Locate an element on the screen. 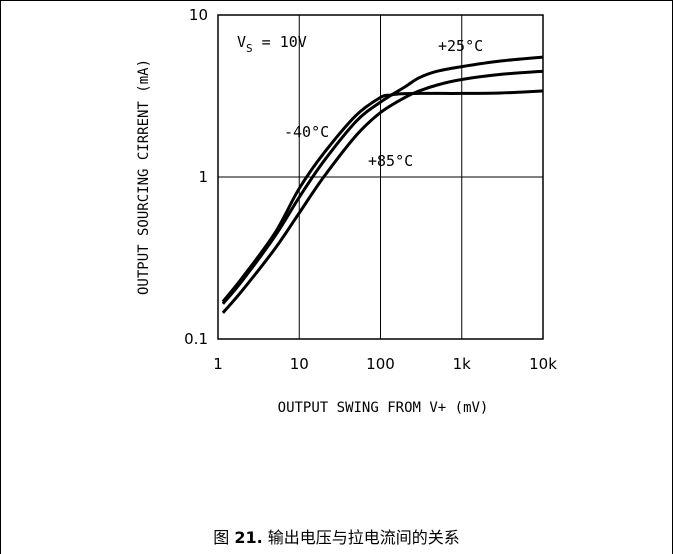 The height and width of the screenshot is (554, 673). annotation-plus85: +85°C is located at coordinates (390, 161).